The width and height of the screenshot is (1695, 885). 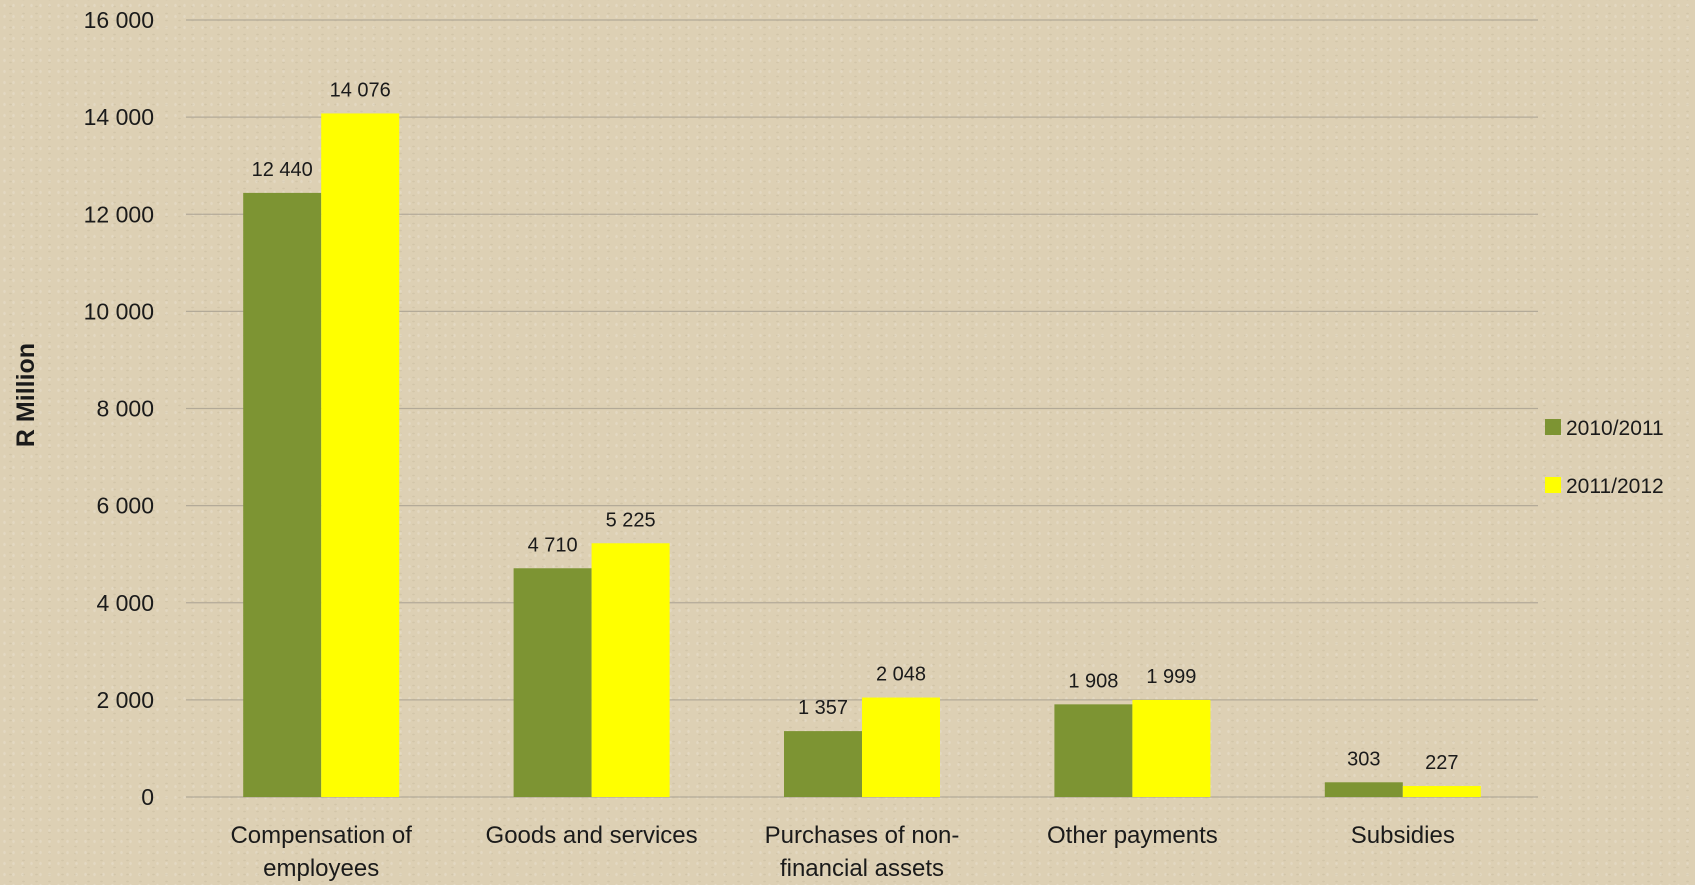 What do you see at coordinates (1171, 677) in the screenshot?
I see `data-label: 1 999` at bounding box center [1171, 677].